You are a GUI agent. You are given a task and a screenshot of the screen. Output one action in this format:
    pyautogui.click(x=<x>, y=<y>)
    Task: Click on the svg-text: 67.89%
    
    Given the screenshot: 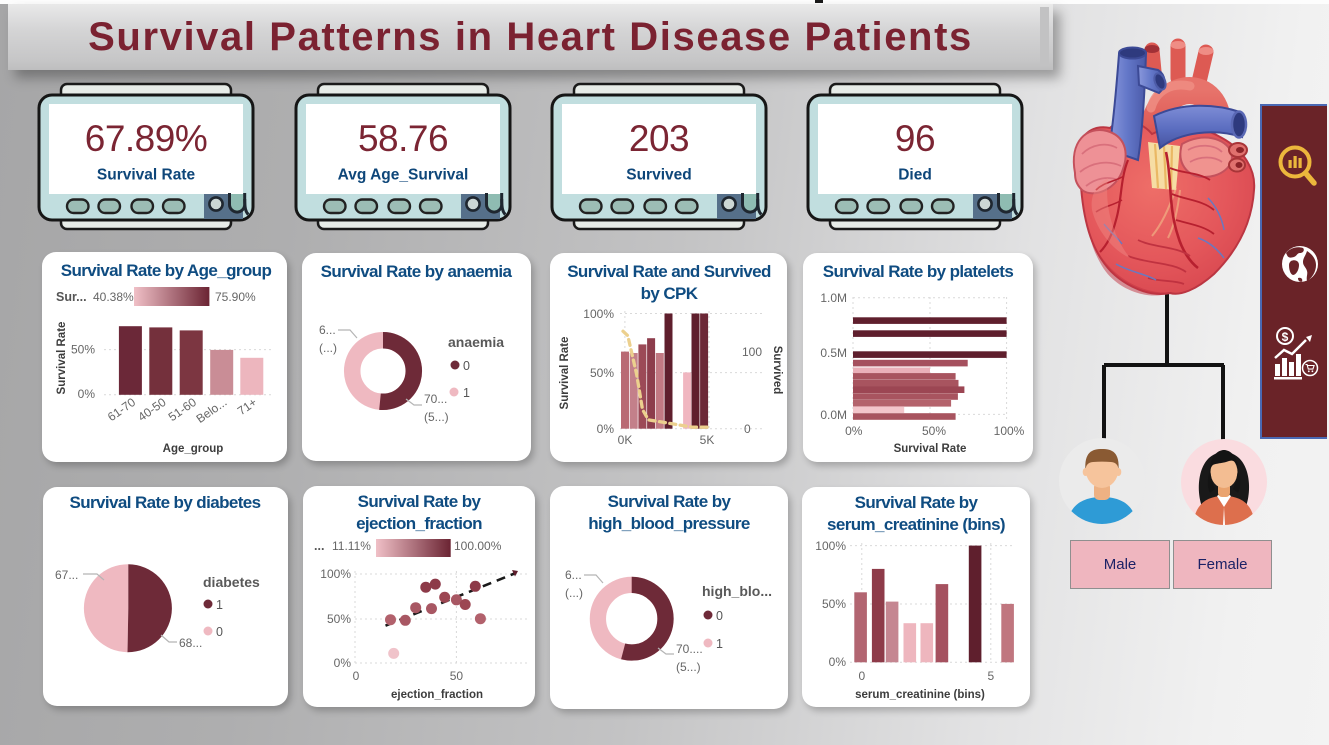 What is the action you would take?
    pyautogui.click(x=146, y=138)
    